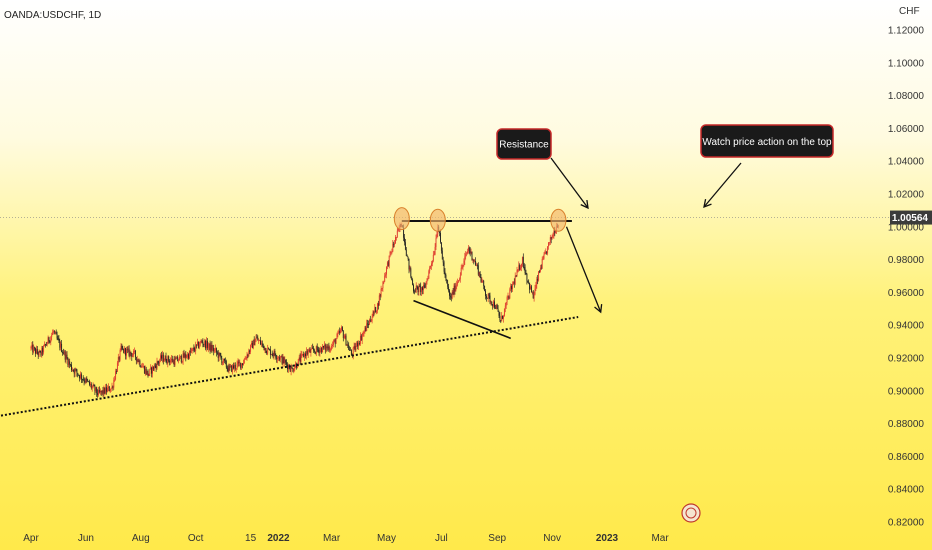  What do you see at coordinates (722, 185) in the screenshot?
I see `watch-arrow-shaft` at bounding box center [722, 185].